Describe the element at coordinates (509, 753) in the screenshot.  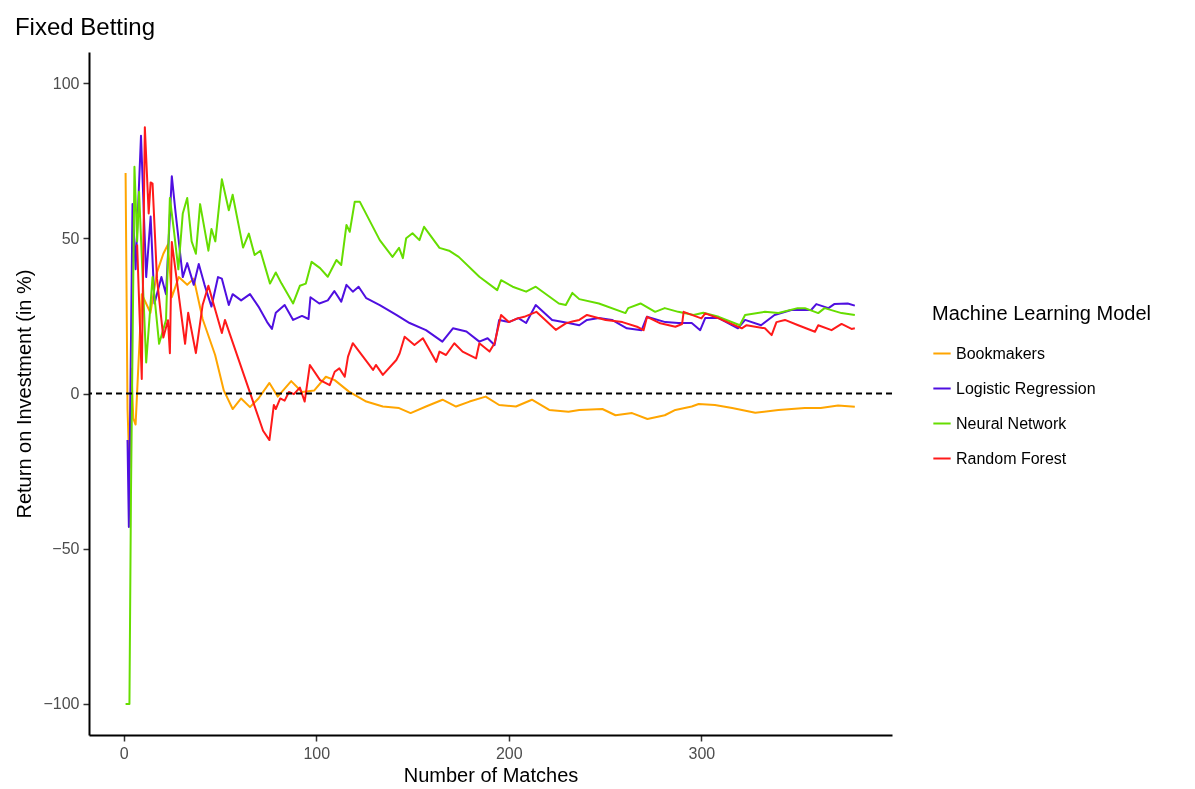
I see `x-tick-label: 200` at that location.